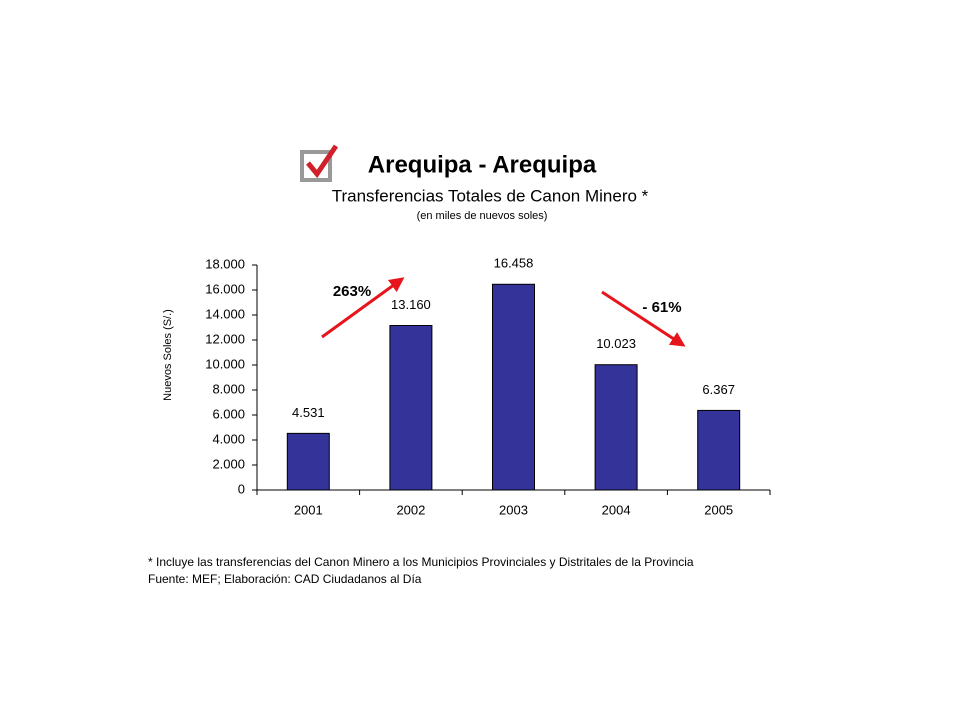 The width and height of the screenshot is (960, 725). I want to click on chart-title: Arequipa - Arequipa, so click(482, 164).